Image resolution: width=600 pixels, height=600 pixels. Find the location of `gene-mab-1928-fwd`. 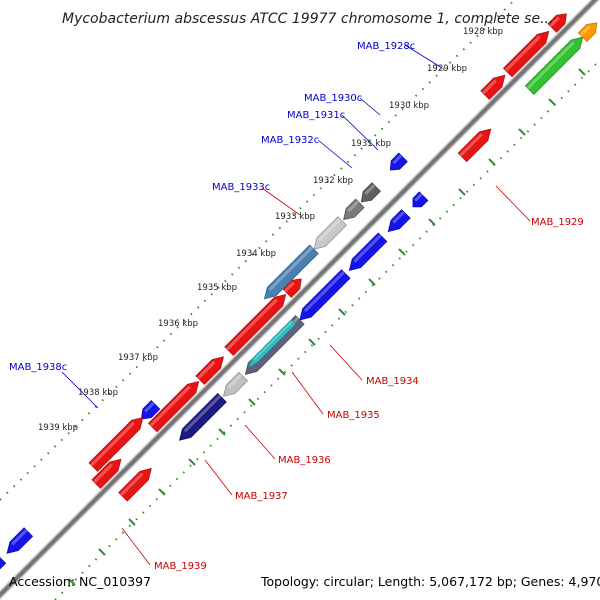

gene-mab-1928-fwd is located at coordinates (526, 54).